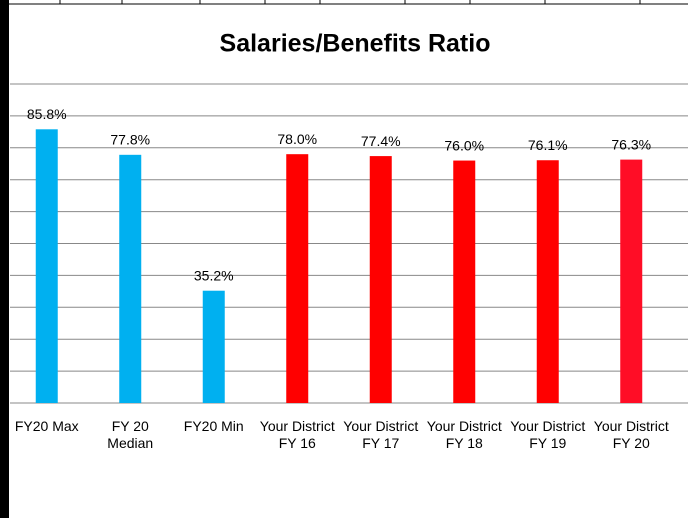 The height and width of the screenshot is (518, 688). I want to click on value-label: 35.2%, so click(214, 275).